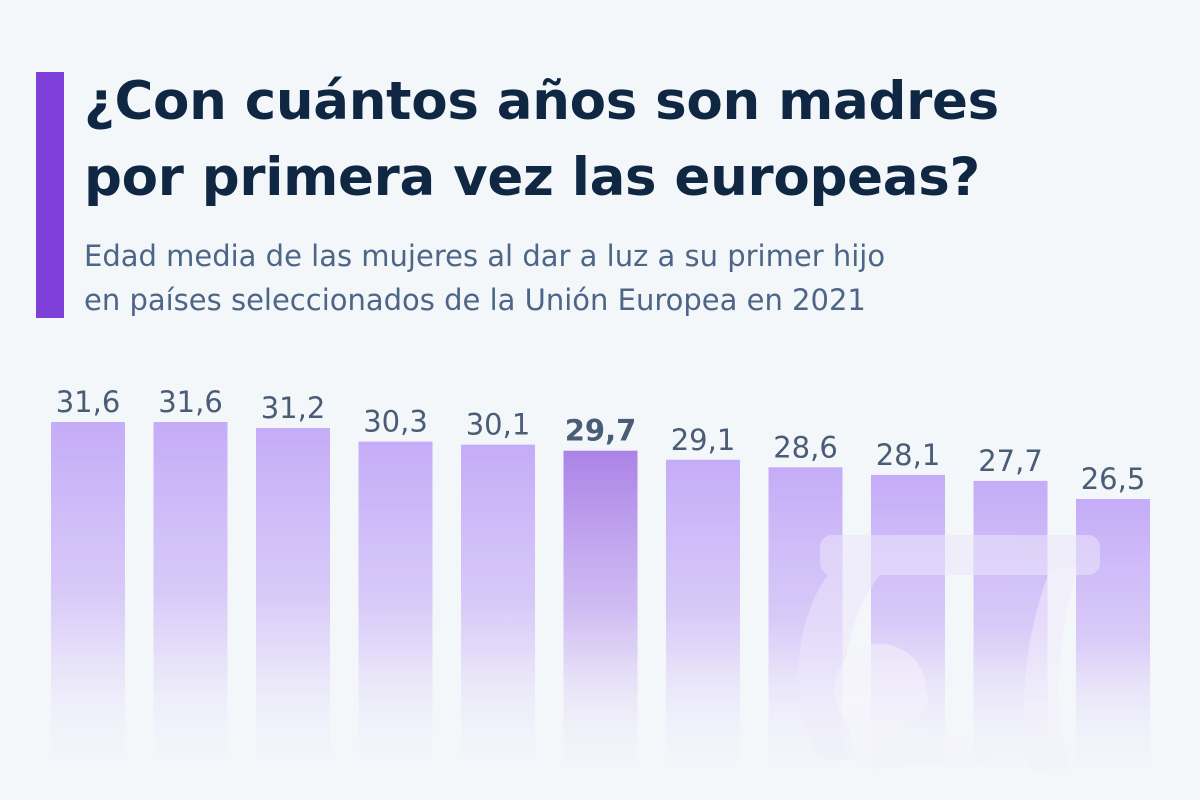 The width and height of the screenshot is (1200, 800). What do you see at coordinates (532, 177) in the screenshot?
I see `title-line-2: por primera vez las europeas?` at bounding box center [532, 177].